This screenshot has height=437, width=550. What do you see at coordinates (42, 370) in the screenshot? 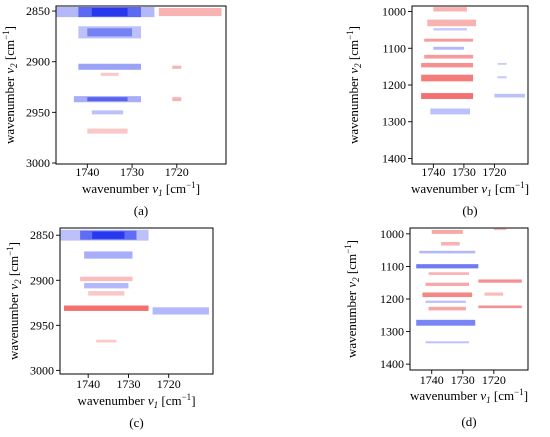
I see `y-tick-label: 3000` at bounding box center [42, 370].